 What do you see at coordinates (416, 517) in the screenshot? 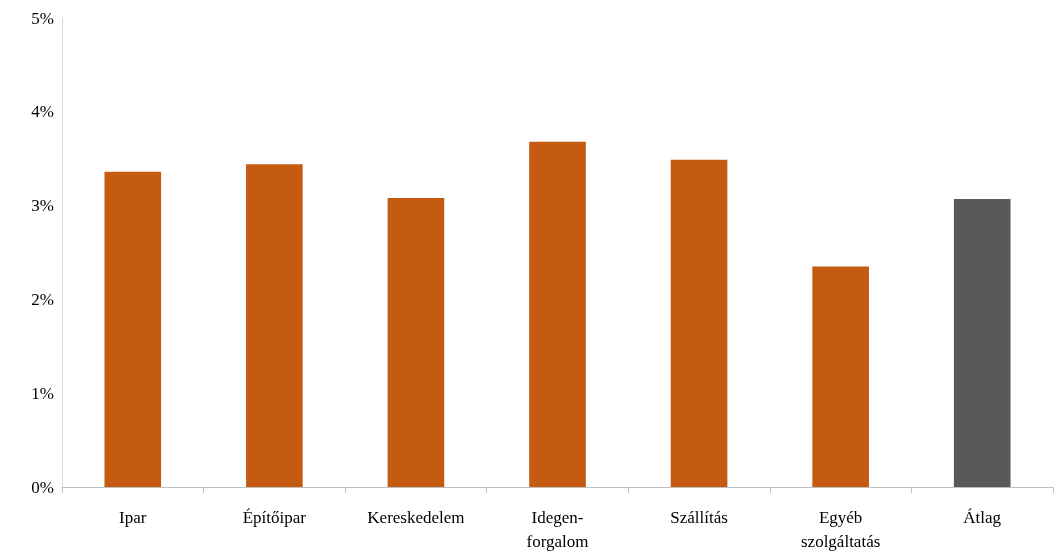
I see `x-tick-label: Kereskedelem` at bounding box center [416, 517].